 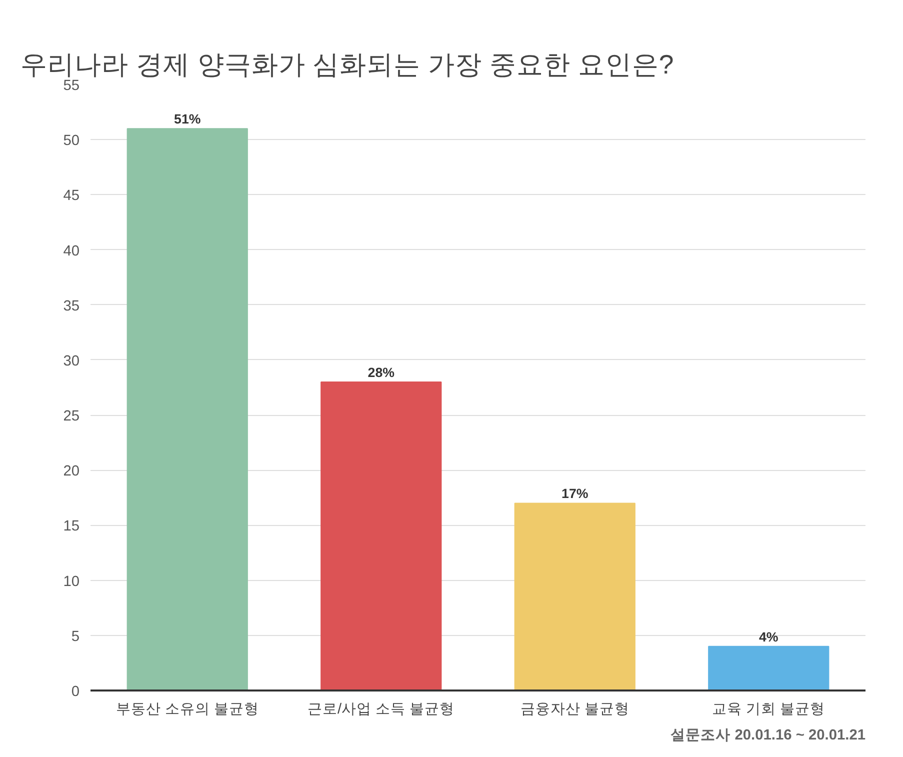 I want to click on y-tick-label: 25, so click(x=71, y=416).